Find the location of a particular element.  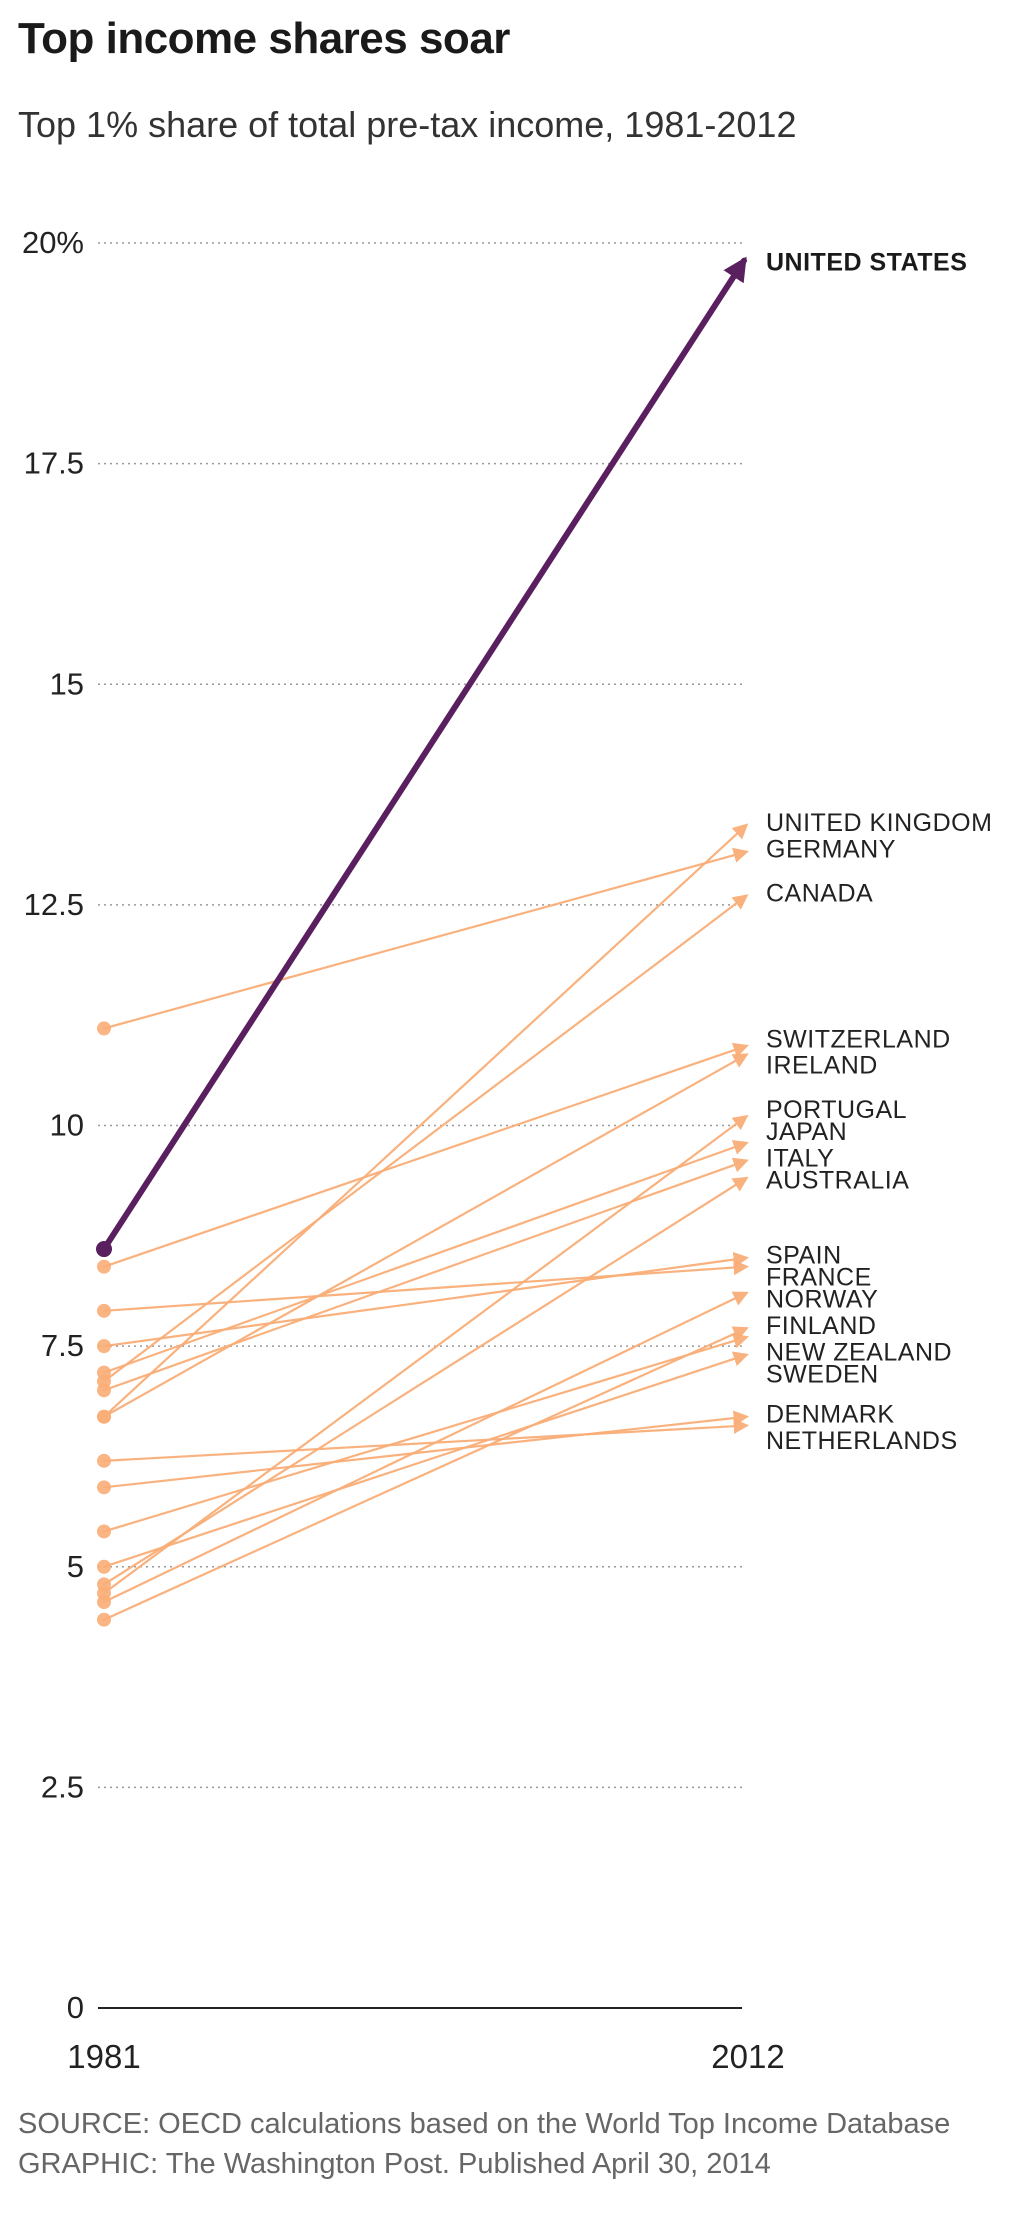

series-label: SPAIN is located at coordinates (804, 1255).